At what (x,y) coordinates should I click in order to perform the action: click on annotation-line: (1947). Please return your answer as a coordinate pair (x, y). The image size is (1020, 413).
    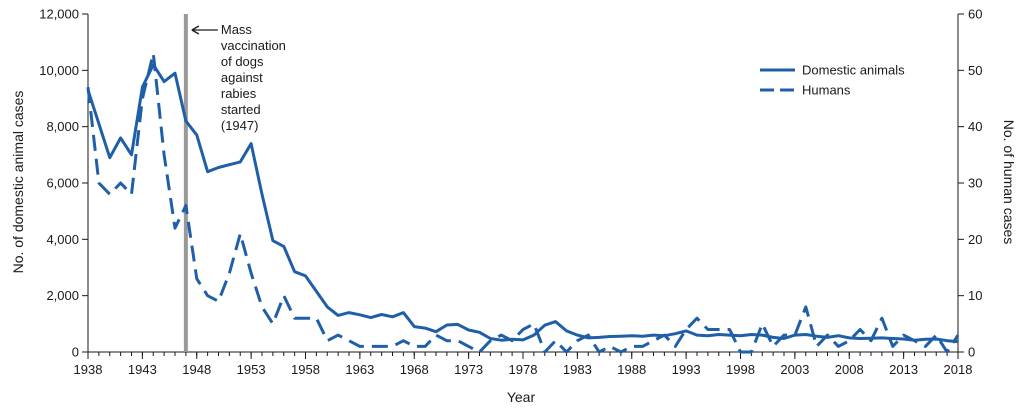
    Looking at the image, I should click on (240, 125).